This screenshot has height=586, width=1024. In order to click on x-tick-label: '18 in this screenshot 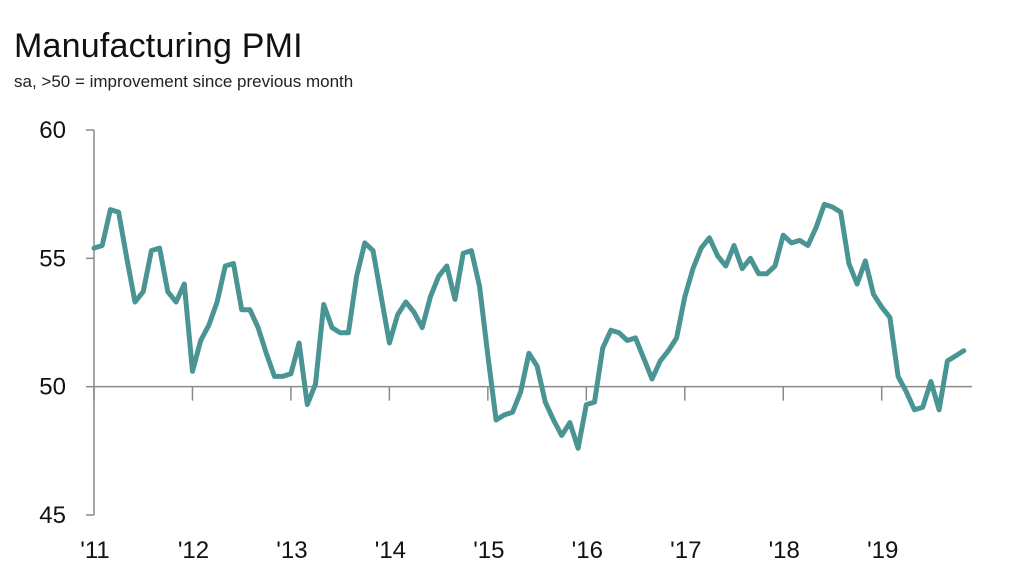, I will do `click(784, 550)`.